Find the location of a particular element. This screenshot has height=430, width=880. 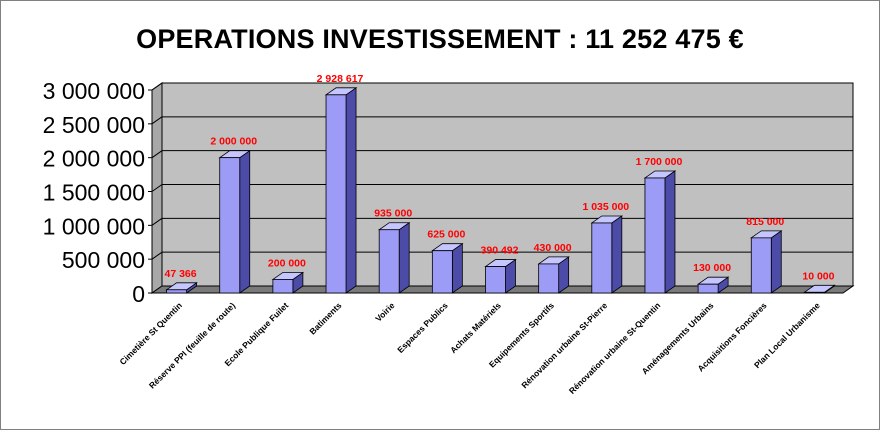

data-label: 2 000 000 is located at coordinates (233, 142).